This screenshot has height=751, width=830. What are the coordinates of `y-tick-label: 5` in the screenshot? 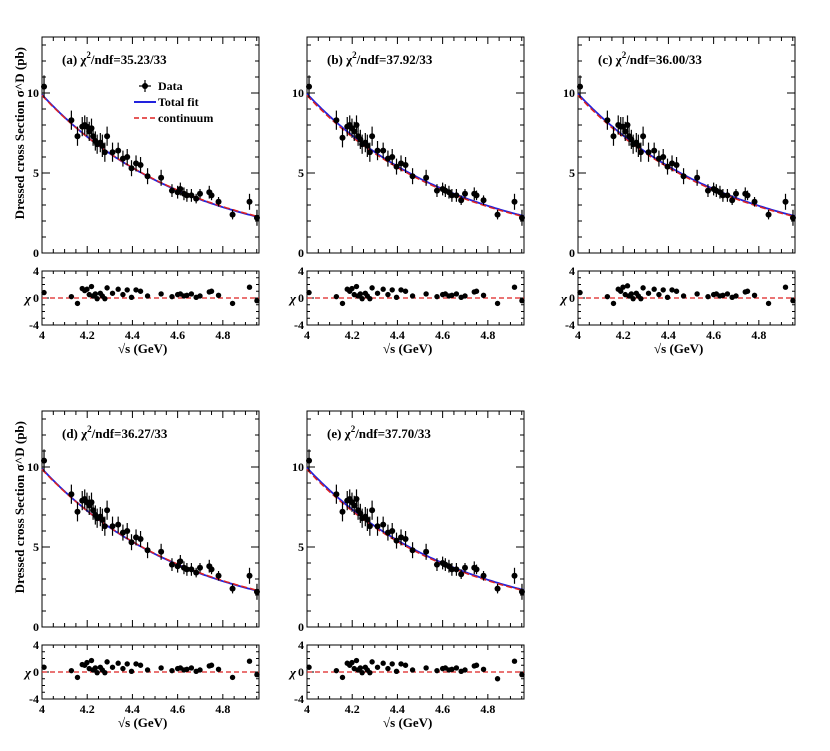 It's located at (36, 173).